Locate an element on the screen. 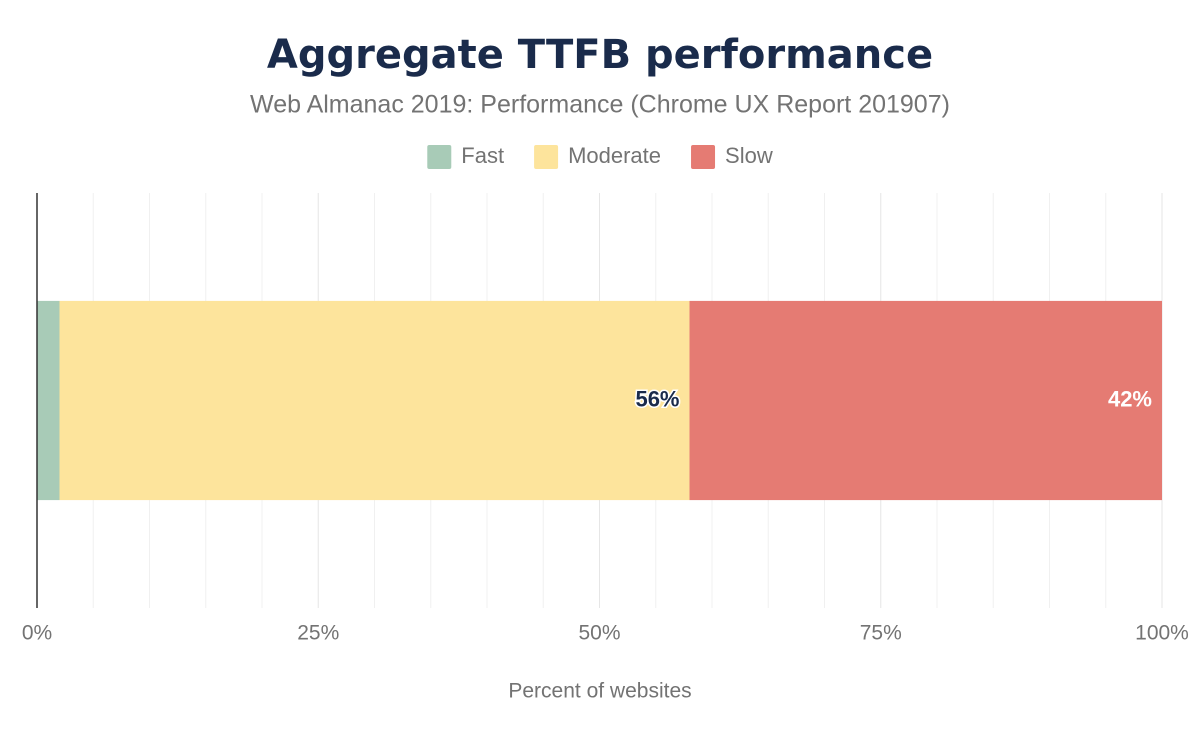 This screenshot has width=1200, height=742. legend-item: Fast is located at coordinates (465, 156).